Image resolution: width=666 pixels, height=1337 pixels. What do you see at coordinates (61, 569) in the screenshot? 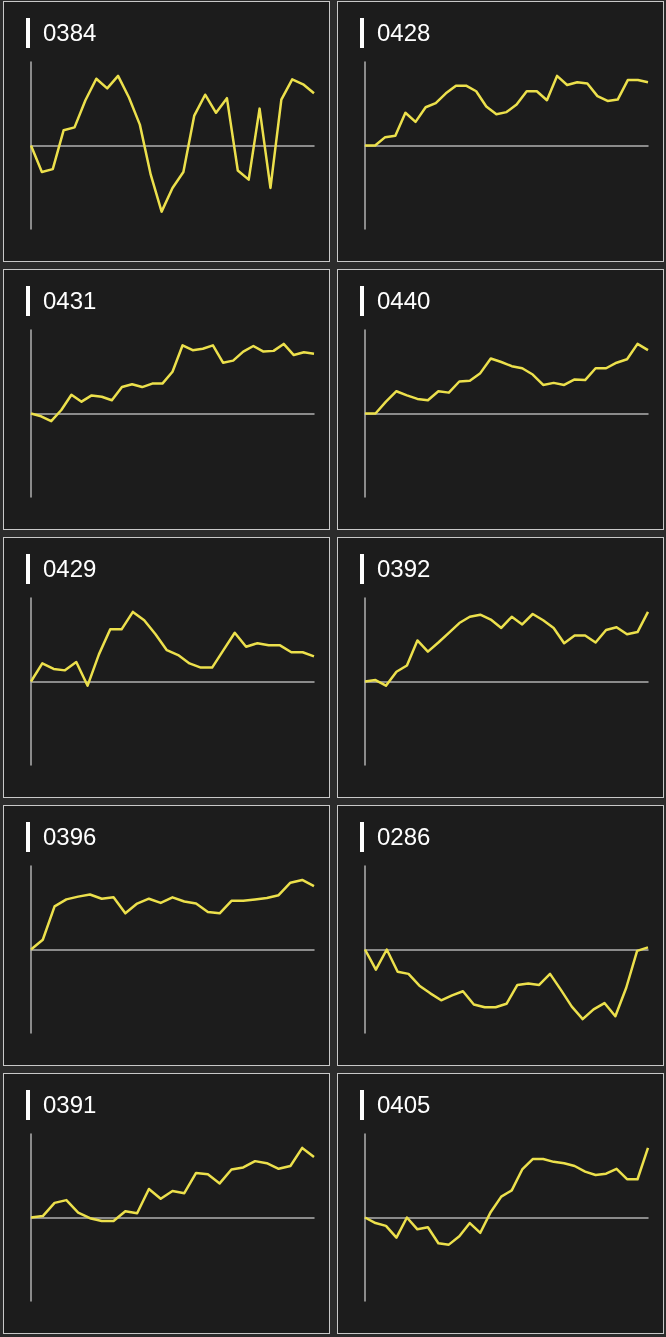
I see `chart-title: 0429` at bounding box center [61, 569].